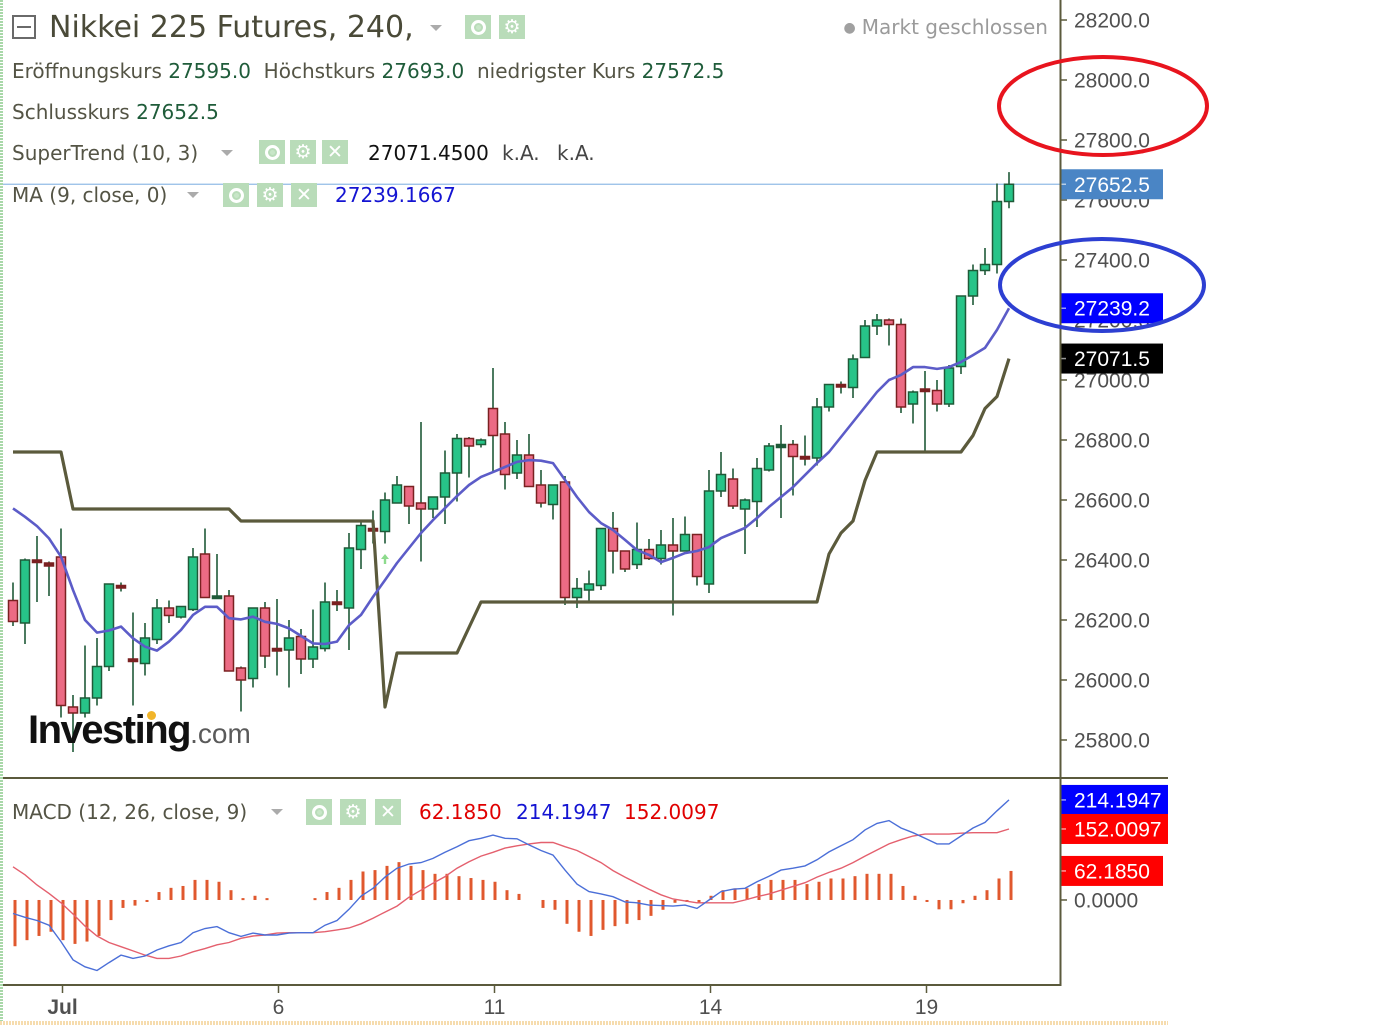 This screenshot has width=1395, height=1026. I want to click on symbol-settings-button: ⚙, so click(512, 27).